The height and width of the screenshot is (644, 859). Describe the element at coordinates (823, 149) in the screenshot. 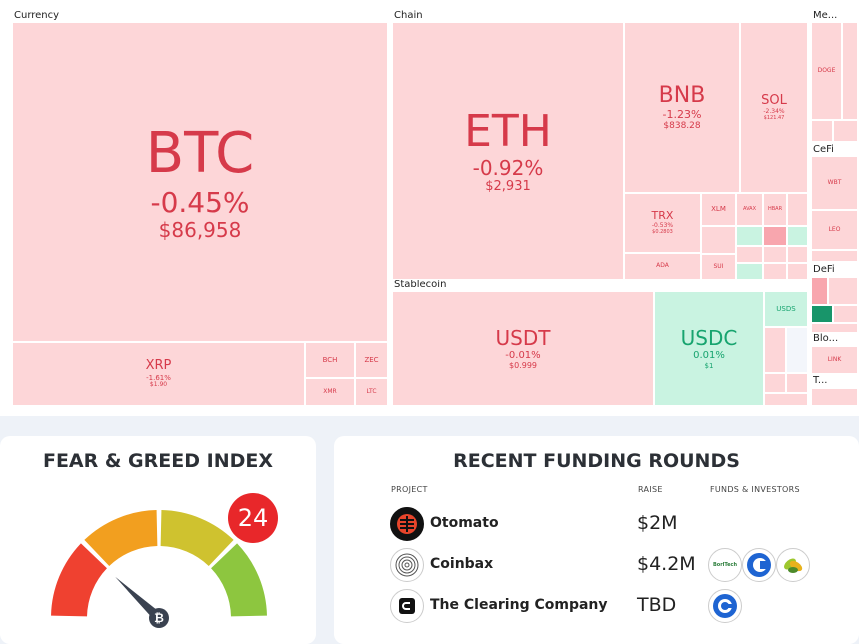

I see `section-label-cefi: CeFi` at that location.